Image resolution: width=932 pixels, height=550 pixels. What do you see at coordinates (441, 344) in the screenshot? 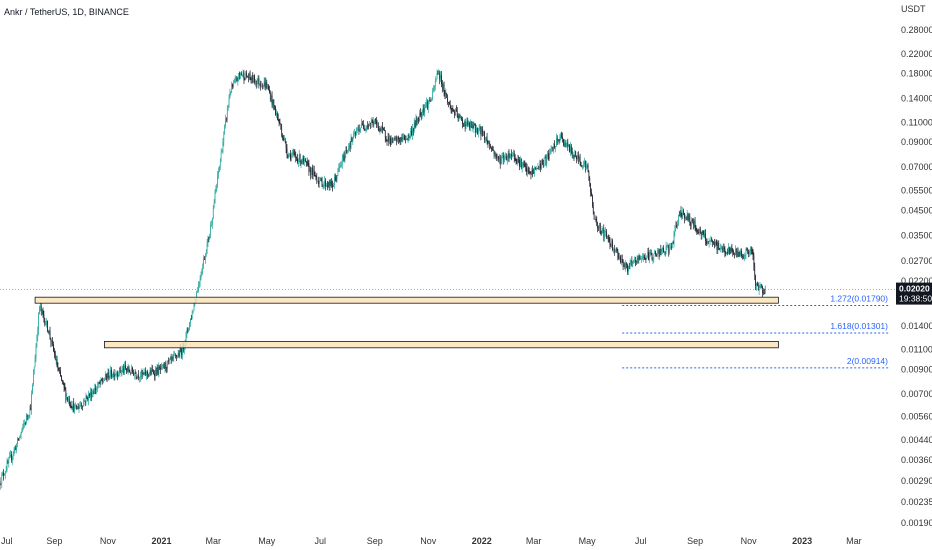
I see `lower-zone` at bounding box center [441, 344].